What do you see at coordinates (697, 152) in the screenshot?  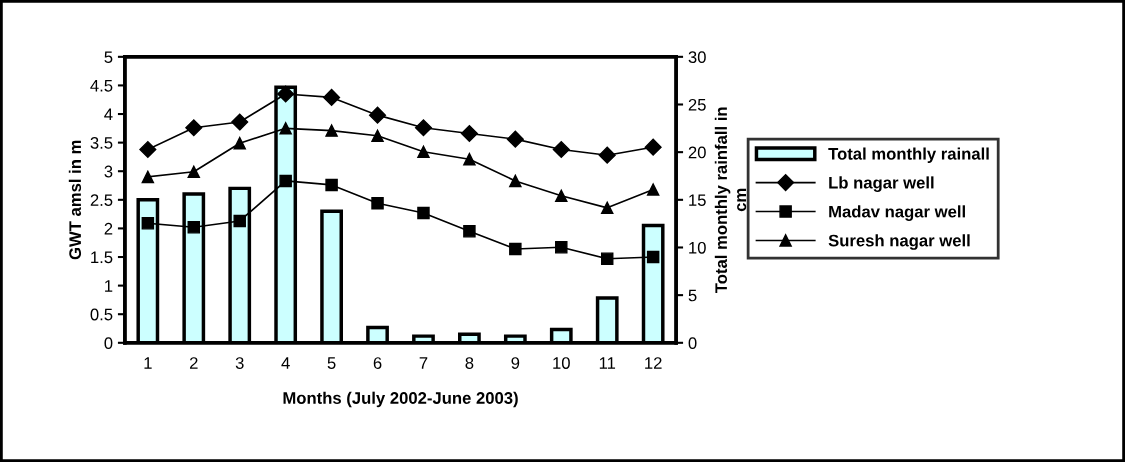 I see `y2-tick-label: 20` at bounding box center [697, 152].